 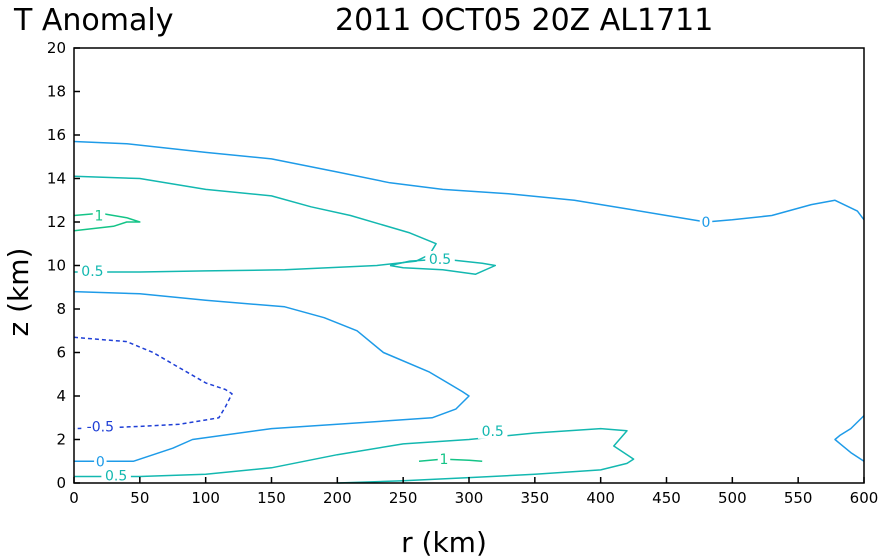 I want to click on x-tick-label: 600, so click(x=864, y=498).